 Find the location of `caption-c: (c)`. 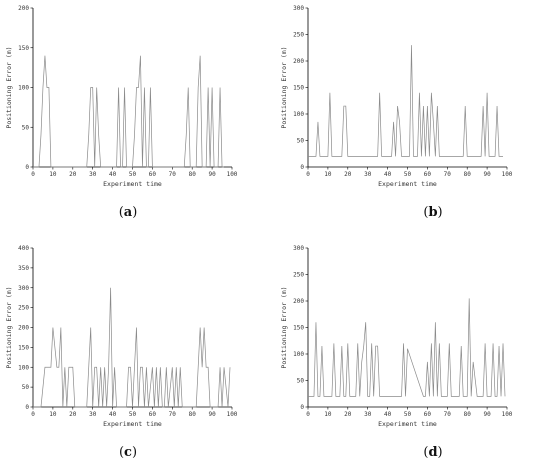

caption-c: (c) is located at coordinates (128, 452).